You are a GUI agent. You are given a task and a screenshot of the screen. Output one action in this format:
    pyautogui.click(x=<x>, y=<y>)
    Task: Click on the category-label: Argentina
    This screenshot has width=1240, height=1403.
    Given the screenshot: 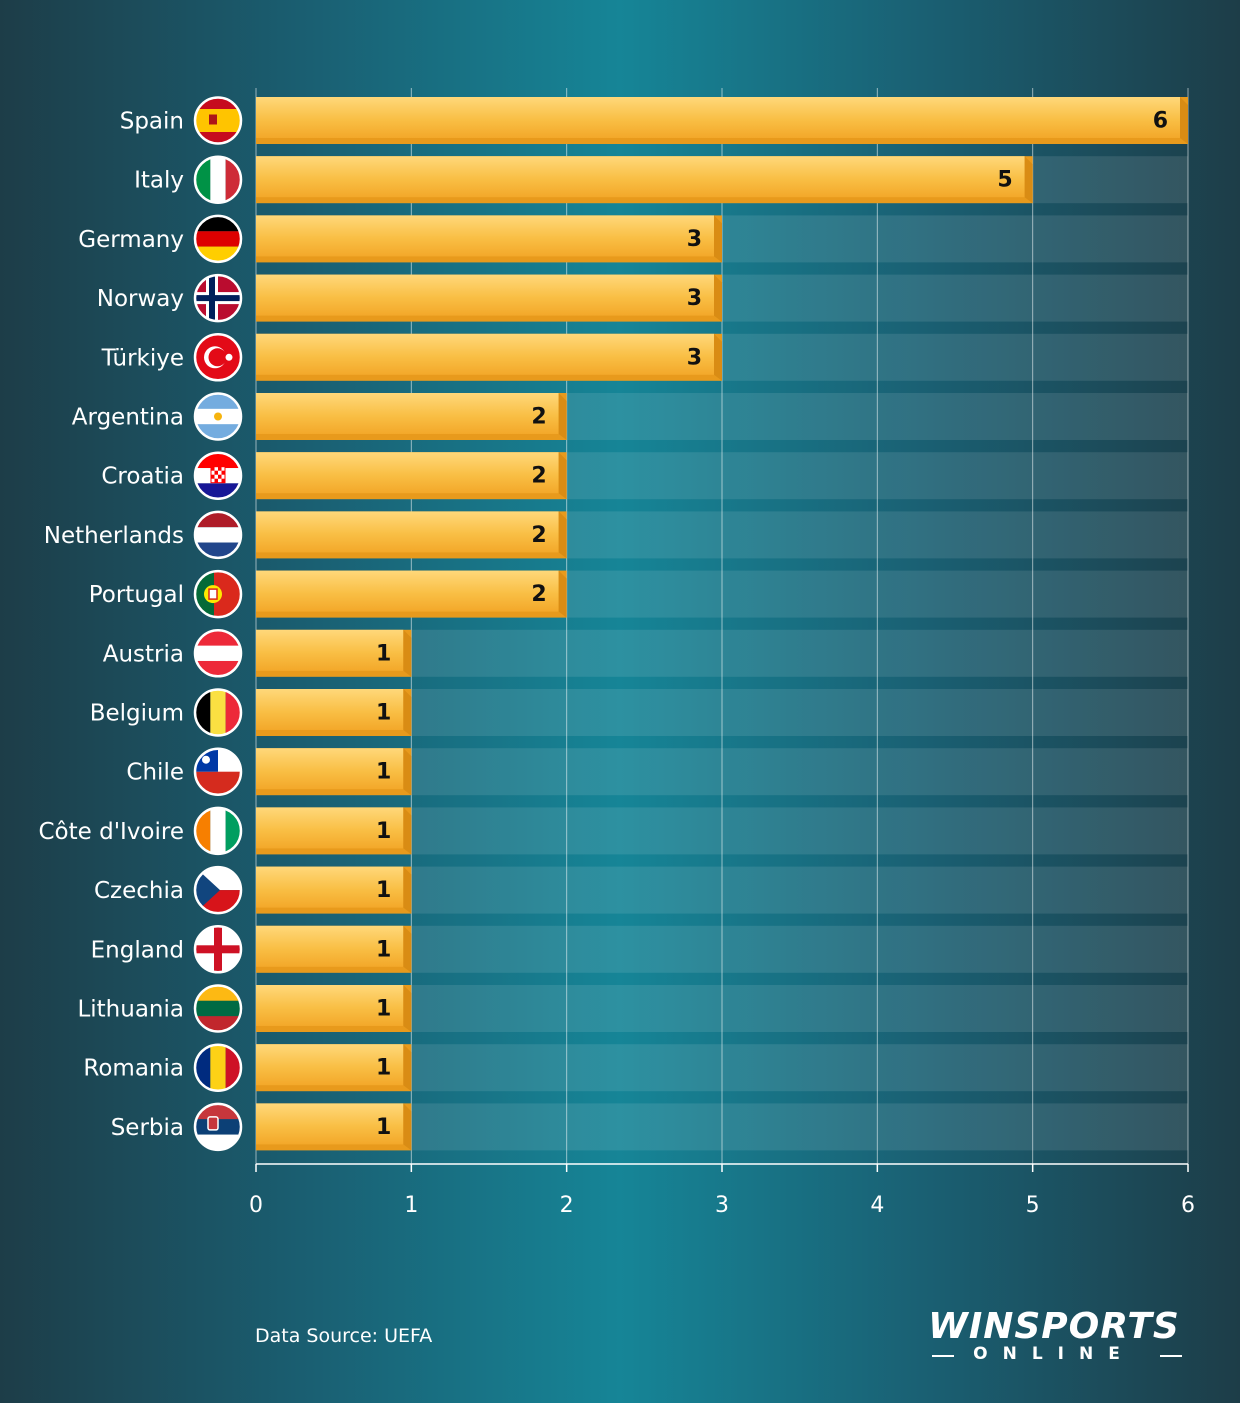 What is the action you would take?
    pyautogui.click(x=128, y=418)
    